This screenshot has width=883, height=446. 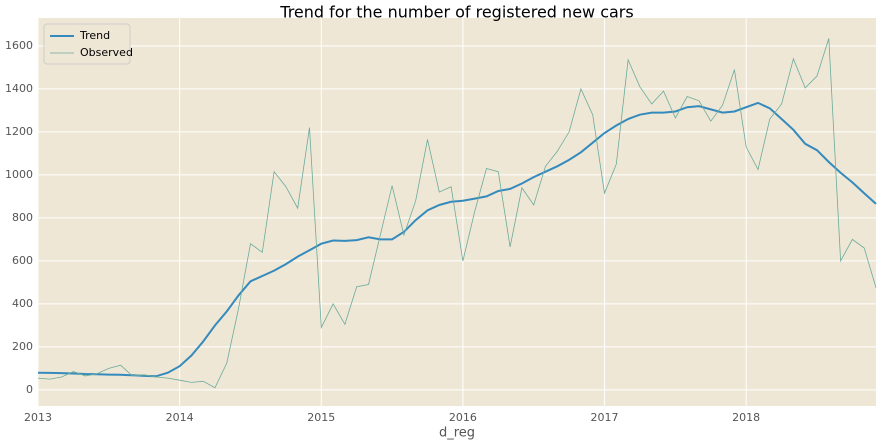 I want to click on y-tick-label: 0, so click(x=29, y=389).